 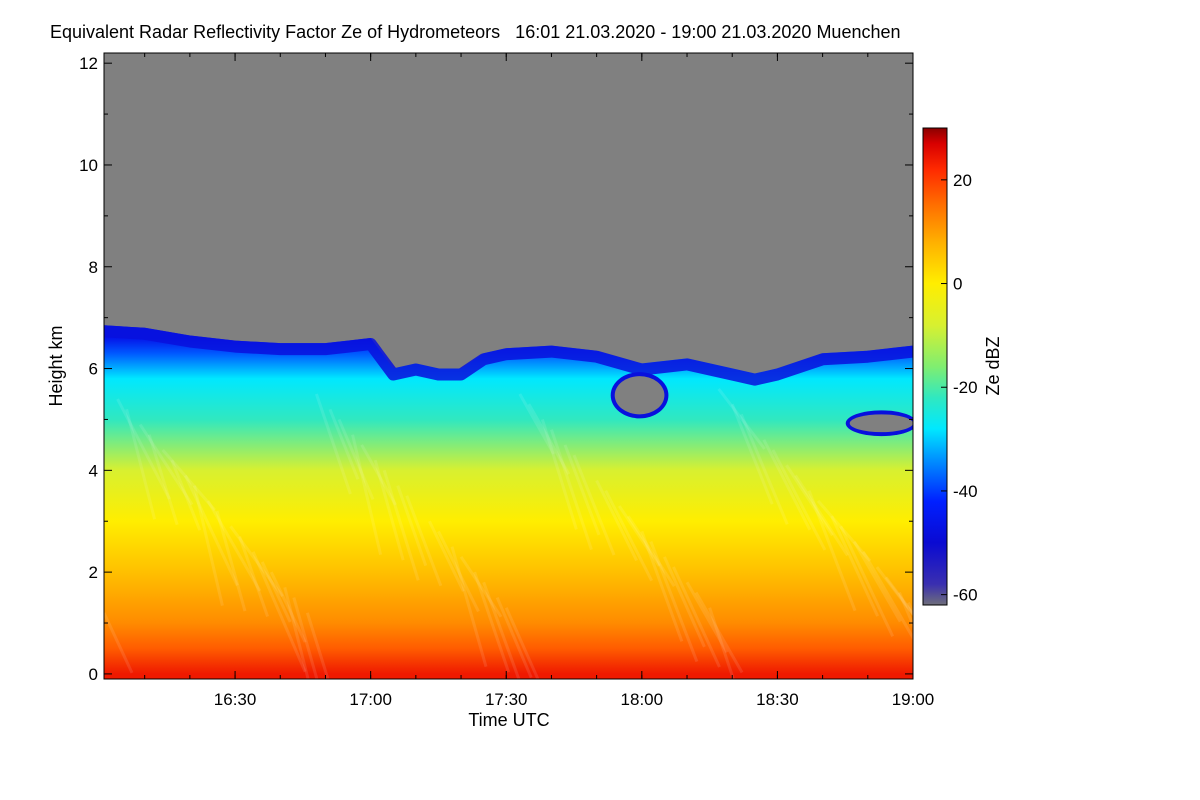 I want to click on y-tick-label: 12, so click(x=88, y=63).